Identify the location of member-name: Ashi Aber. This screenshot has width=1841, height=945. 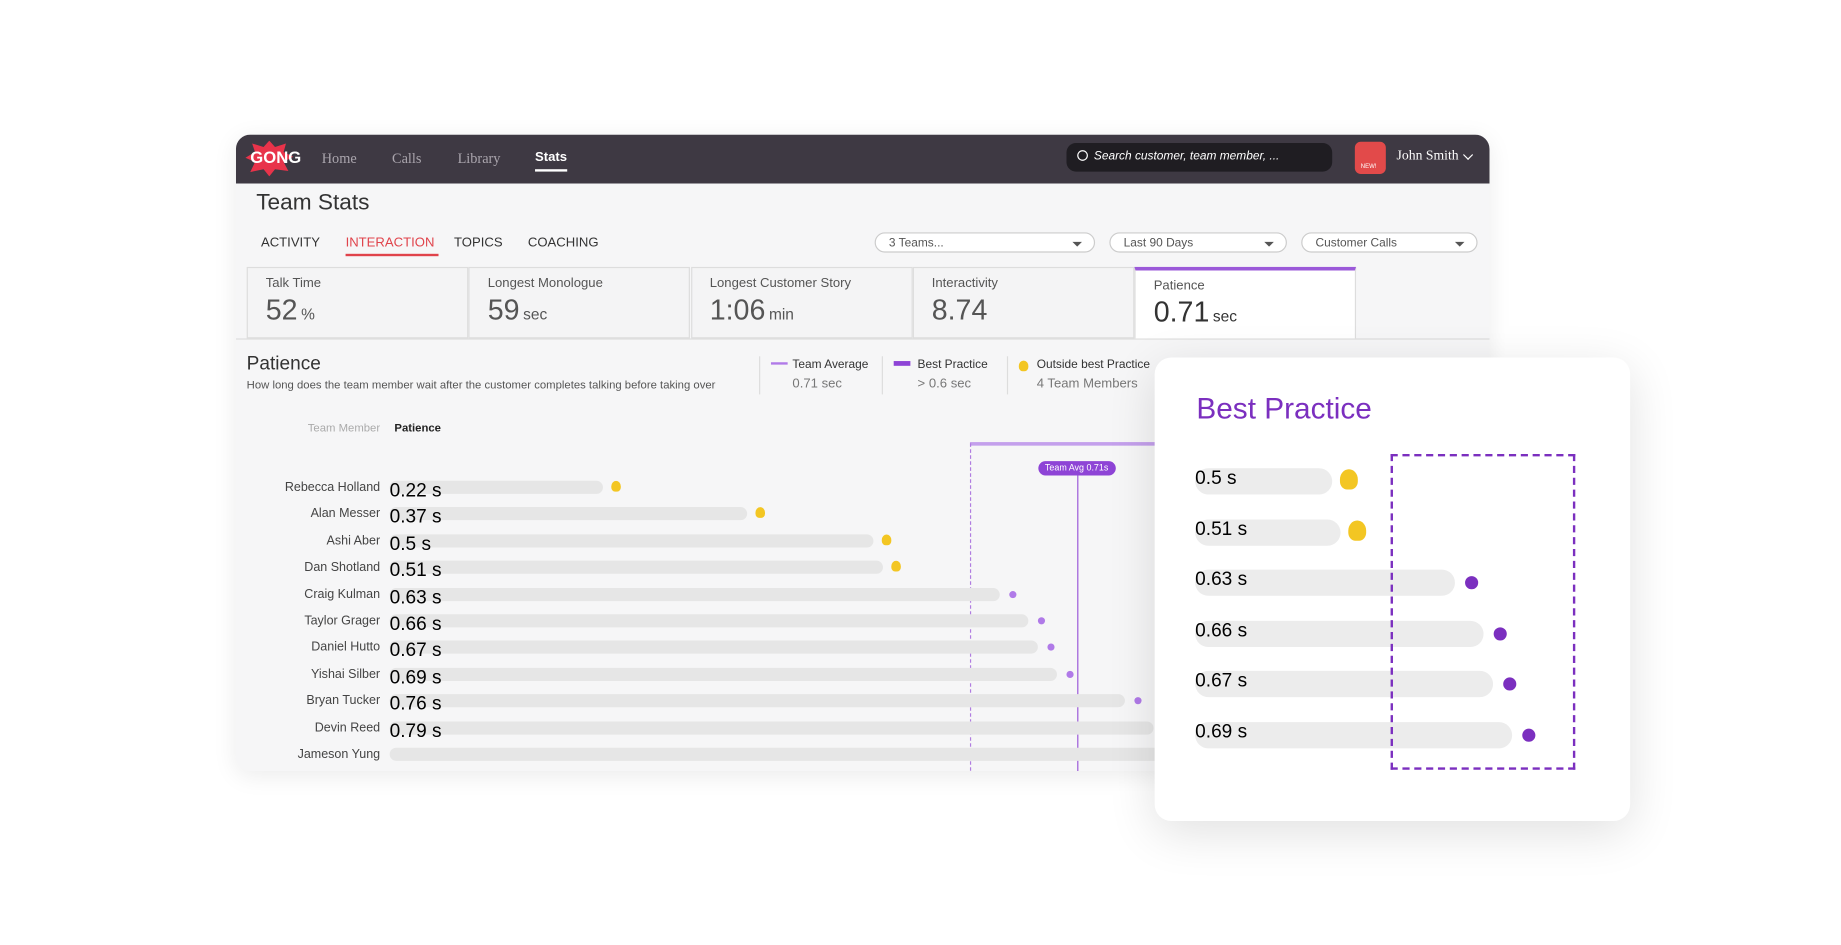
(353, 540).